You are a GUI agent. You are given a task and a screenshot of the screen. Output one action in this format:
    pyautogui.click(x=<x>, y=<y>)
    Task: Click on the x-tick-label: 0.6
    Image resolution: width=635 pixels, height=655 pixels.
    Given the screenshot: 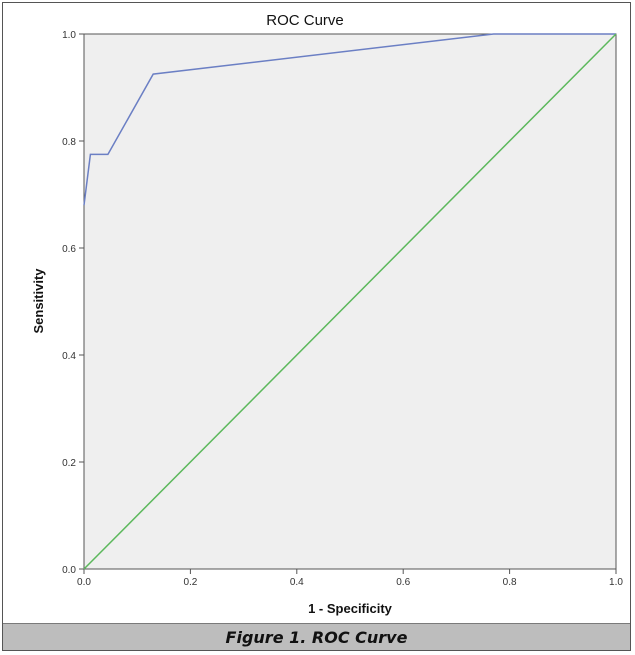 What is the action you would take?
    pyautogui.click(x=403, y=582)
    